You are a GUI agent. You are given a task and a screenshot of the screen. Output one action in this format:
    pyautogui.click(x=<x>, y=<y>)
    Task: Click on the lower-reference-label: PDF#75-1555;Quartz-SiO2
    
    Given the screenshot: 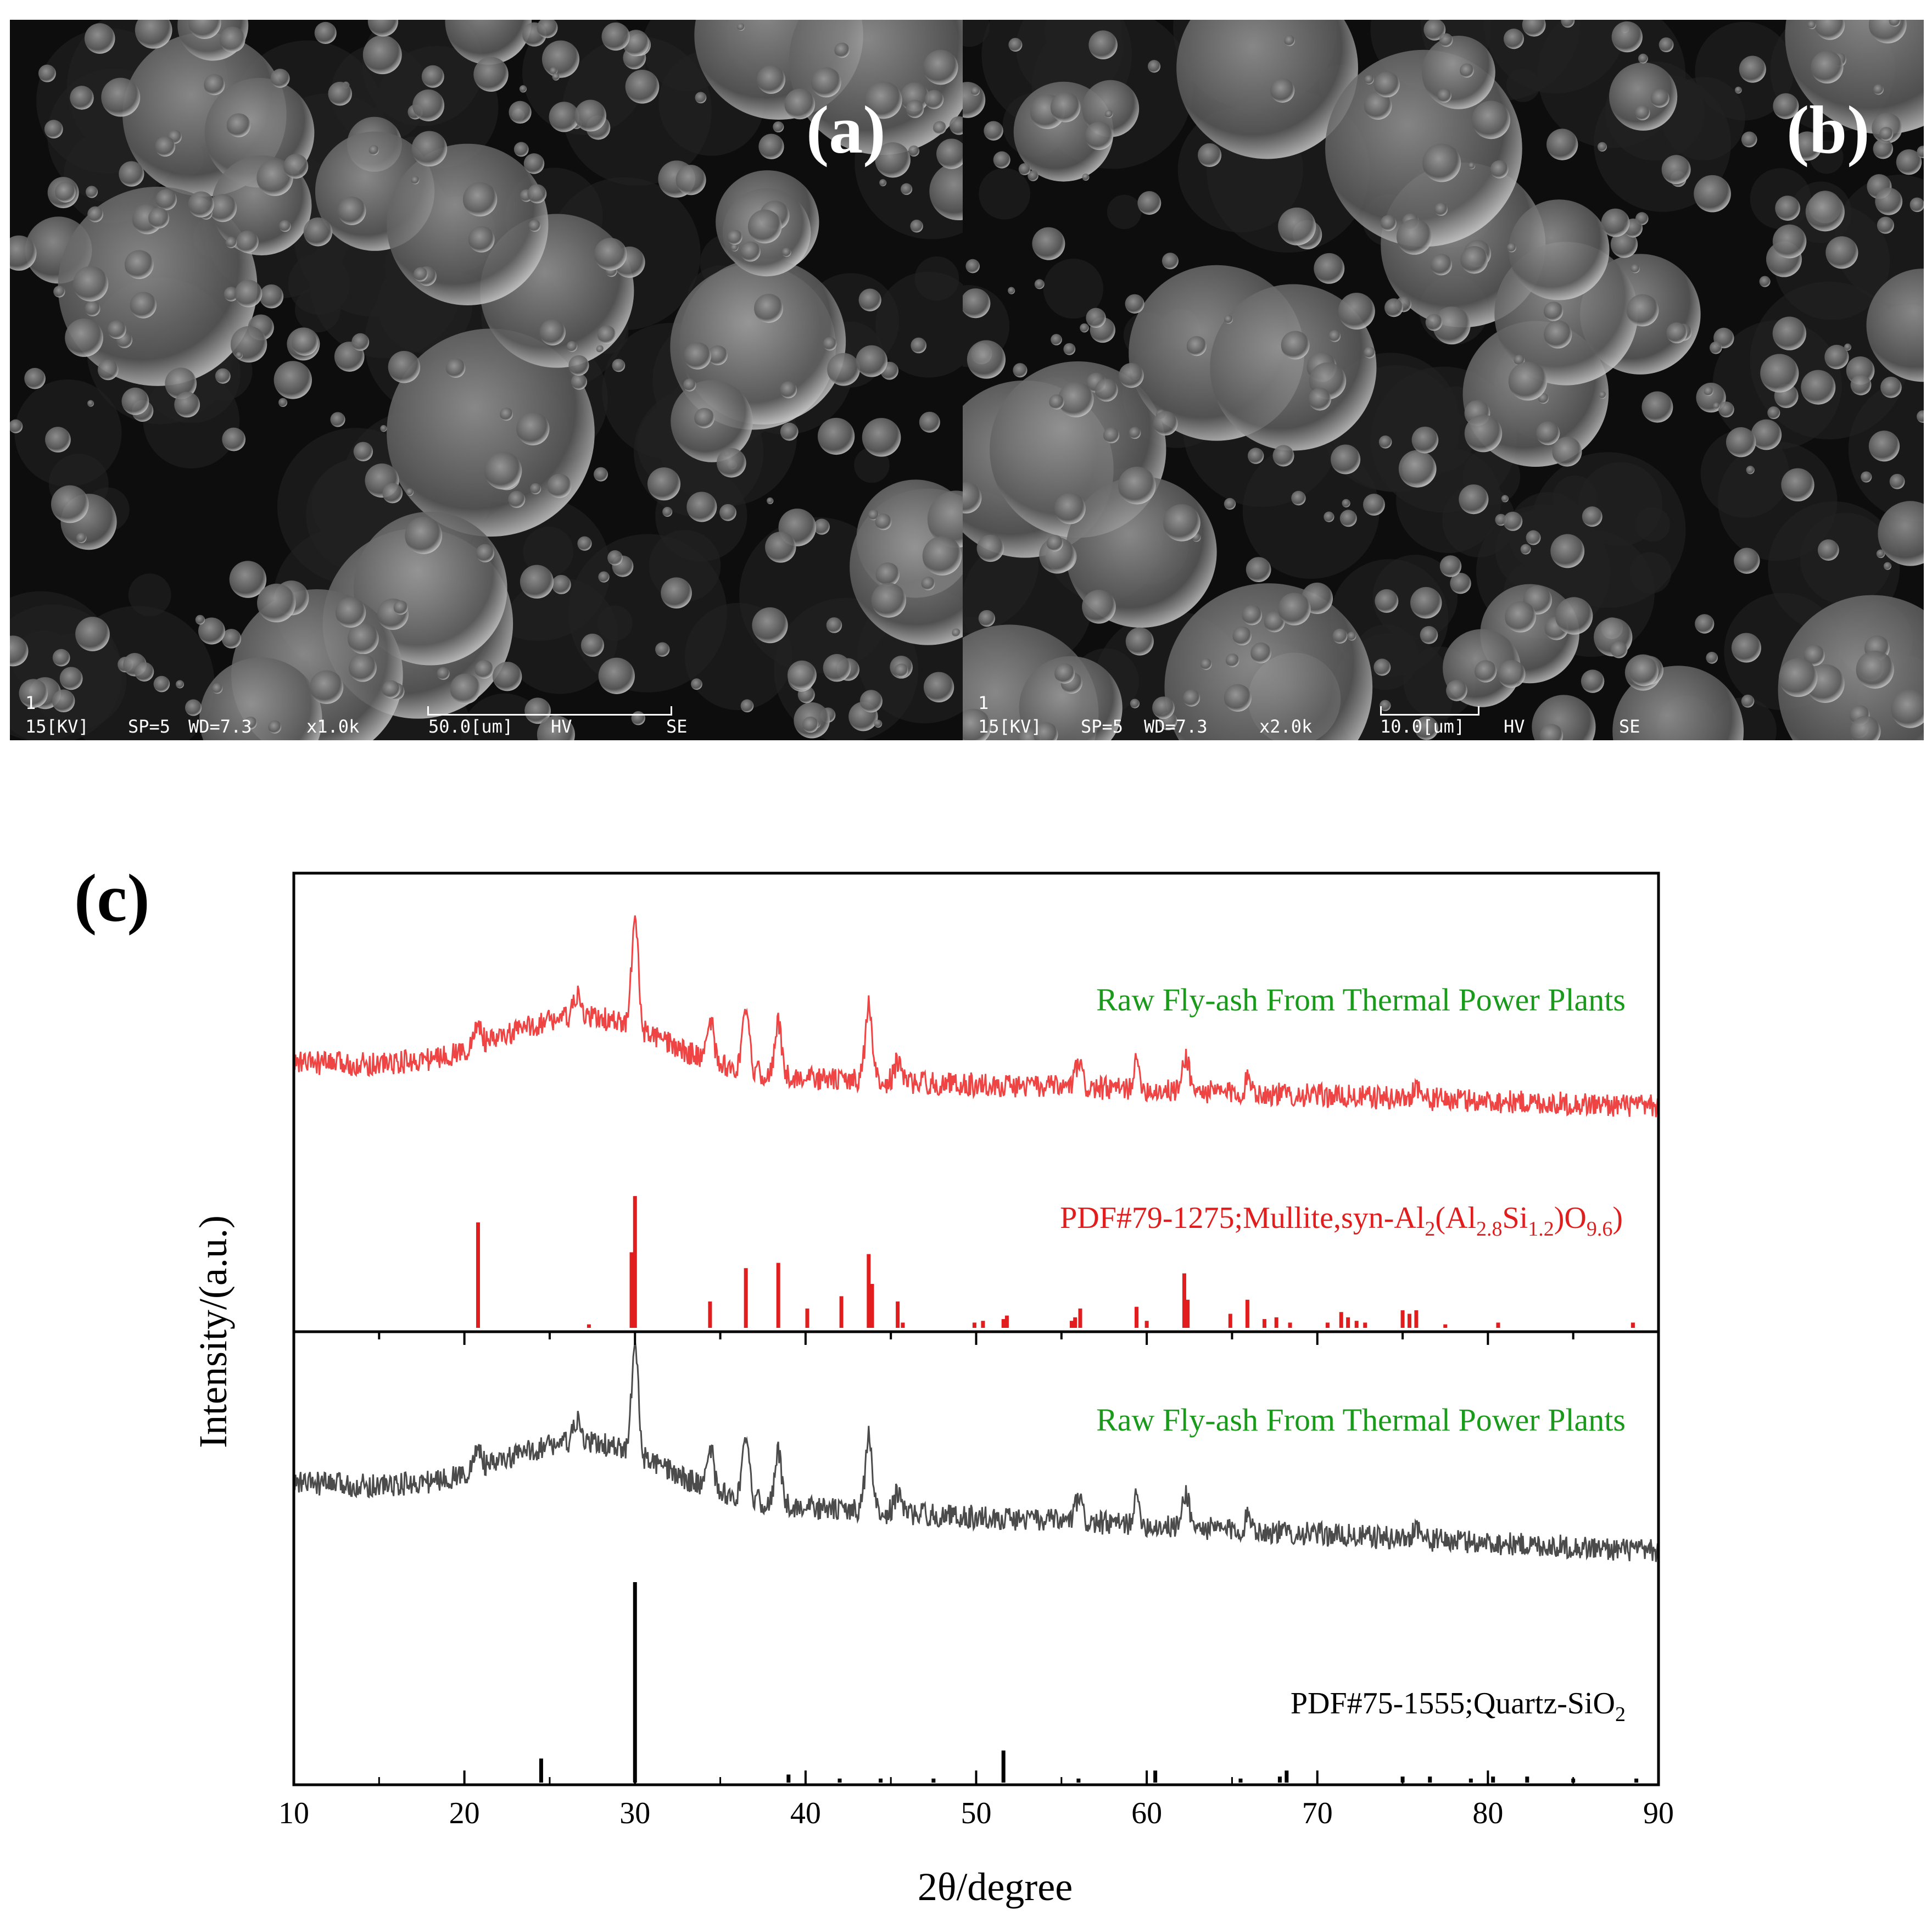 What is the action you would take?
    pyautogui.click(x=1458, y=1706)
    